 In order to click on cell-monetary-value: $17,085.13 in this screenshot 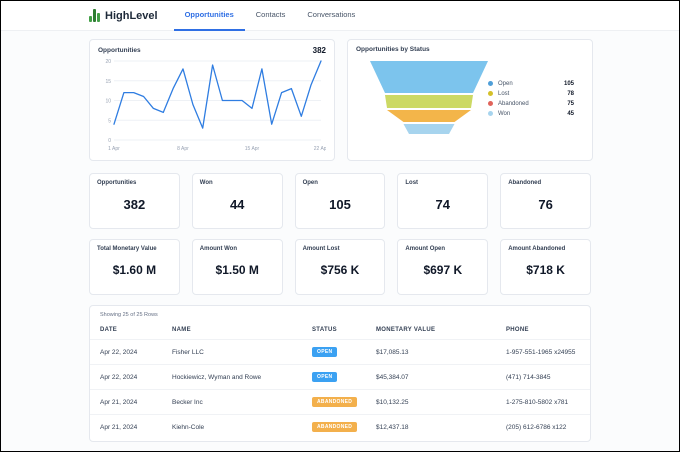, I will do `click(392, 352)`.